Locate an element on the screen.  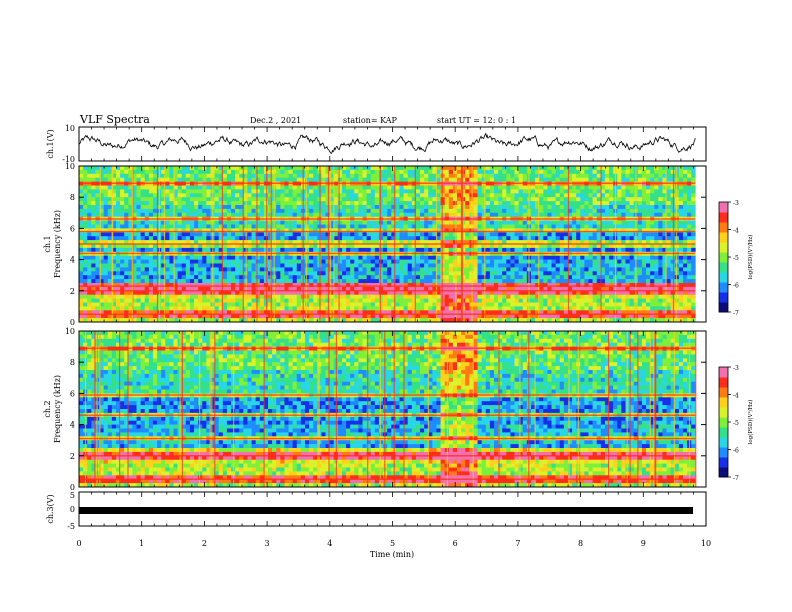
x-axis-tick-label: 8 is located at coordinates (580, 543).